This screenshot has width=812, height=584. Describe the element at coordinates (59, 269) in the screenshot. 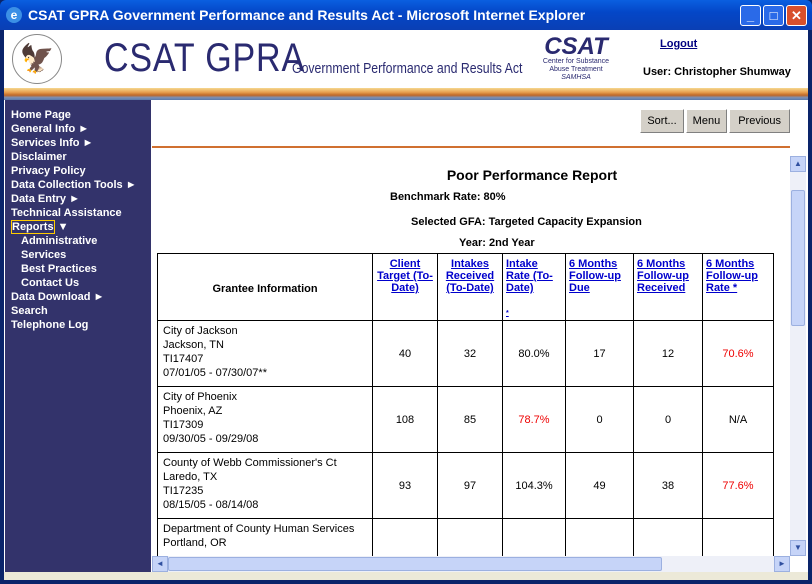

I see `nav-best-practices: Best Practices` at that location.